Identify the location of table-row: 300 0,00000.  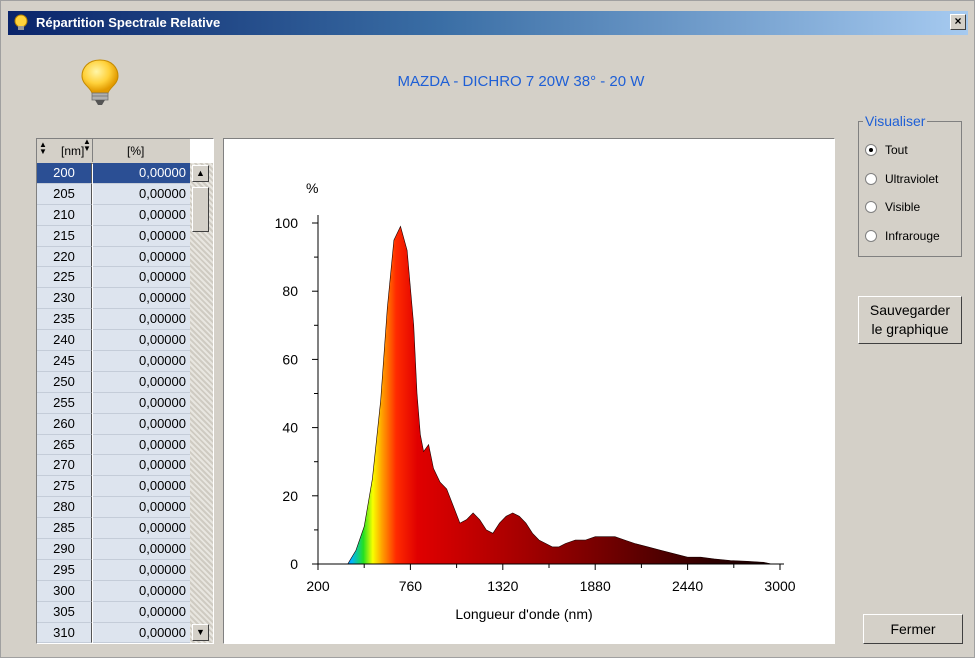
(113, 591).